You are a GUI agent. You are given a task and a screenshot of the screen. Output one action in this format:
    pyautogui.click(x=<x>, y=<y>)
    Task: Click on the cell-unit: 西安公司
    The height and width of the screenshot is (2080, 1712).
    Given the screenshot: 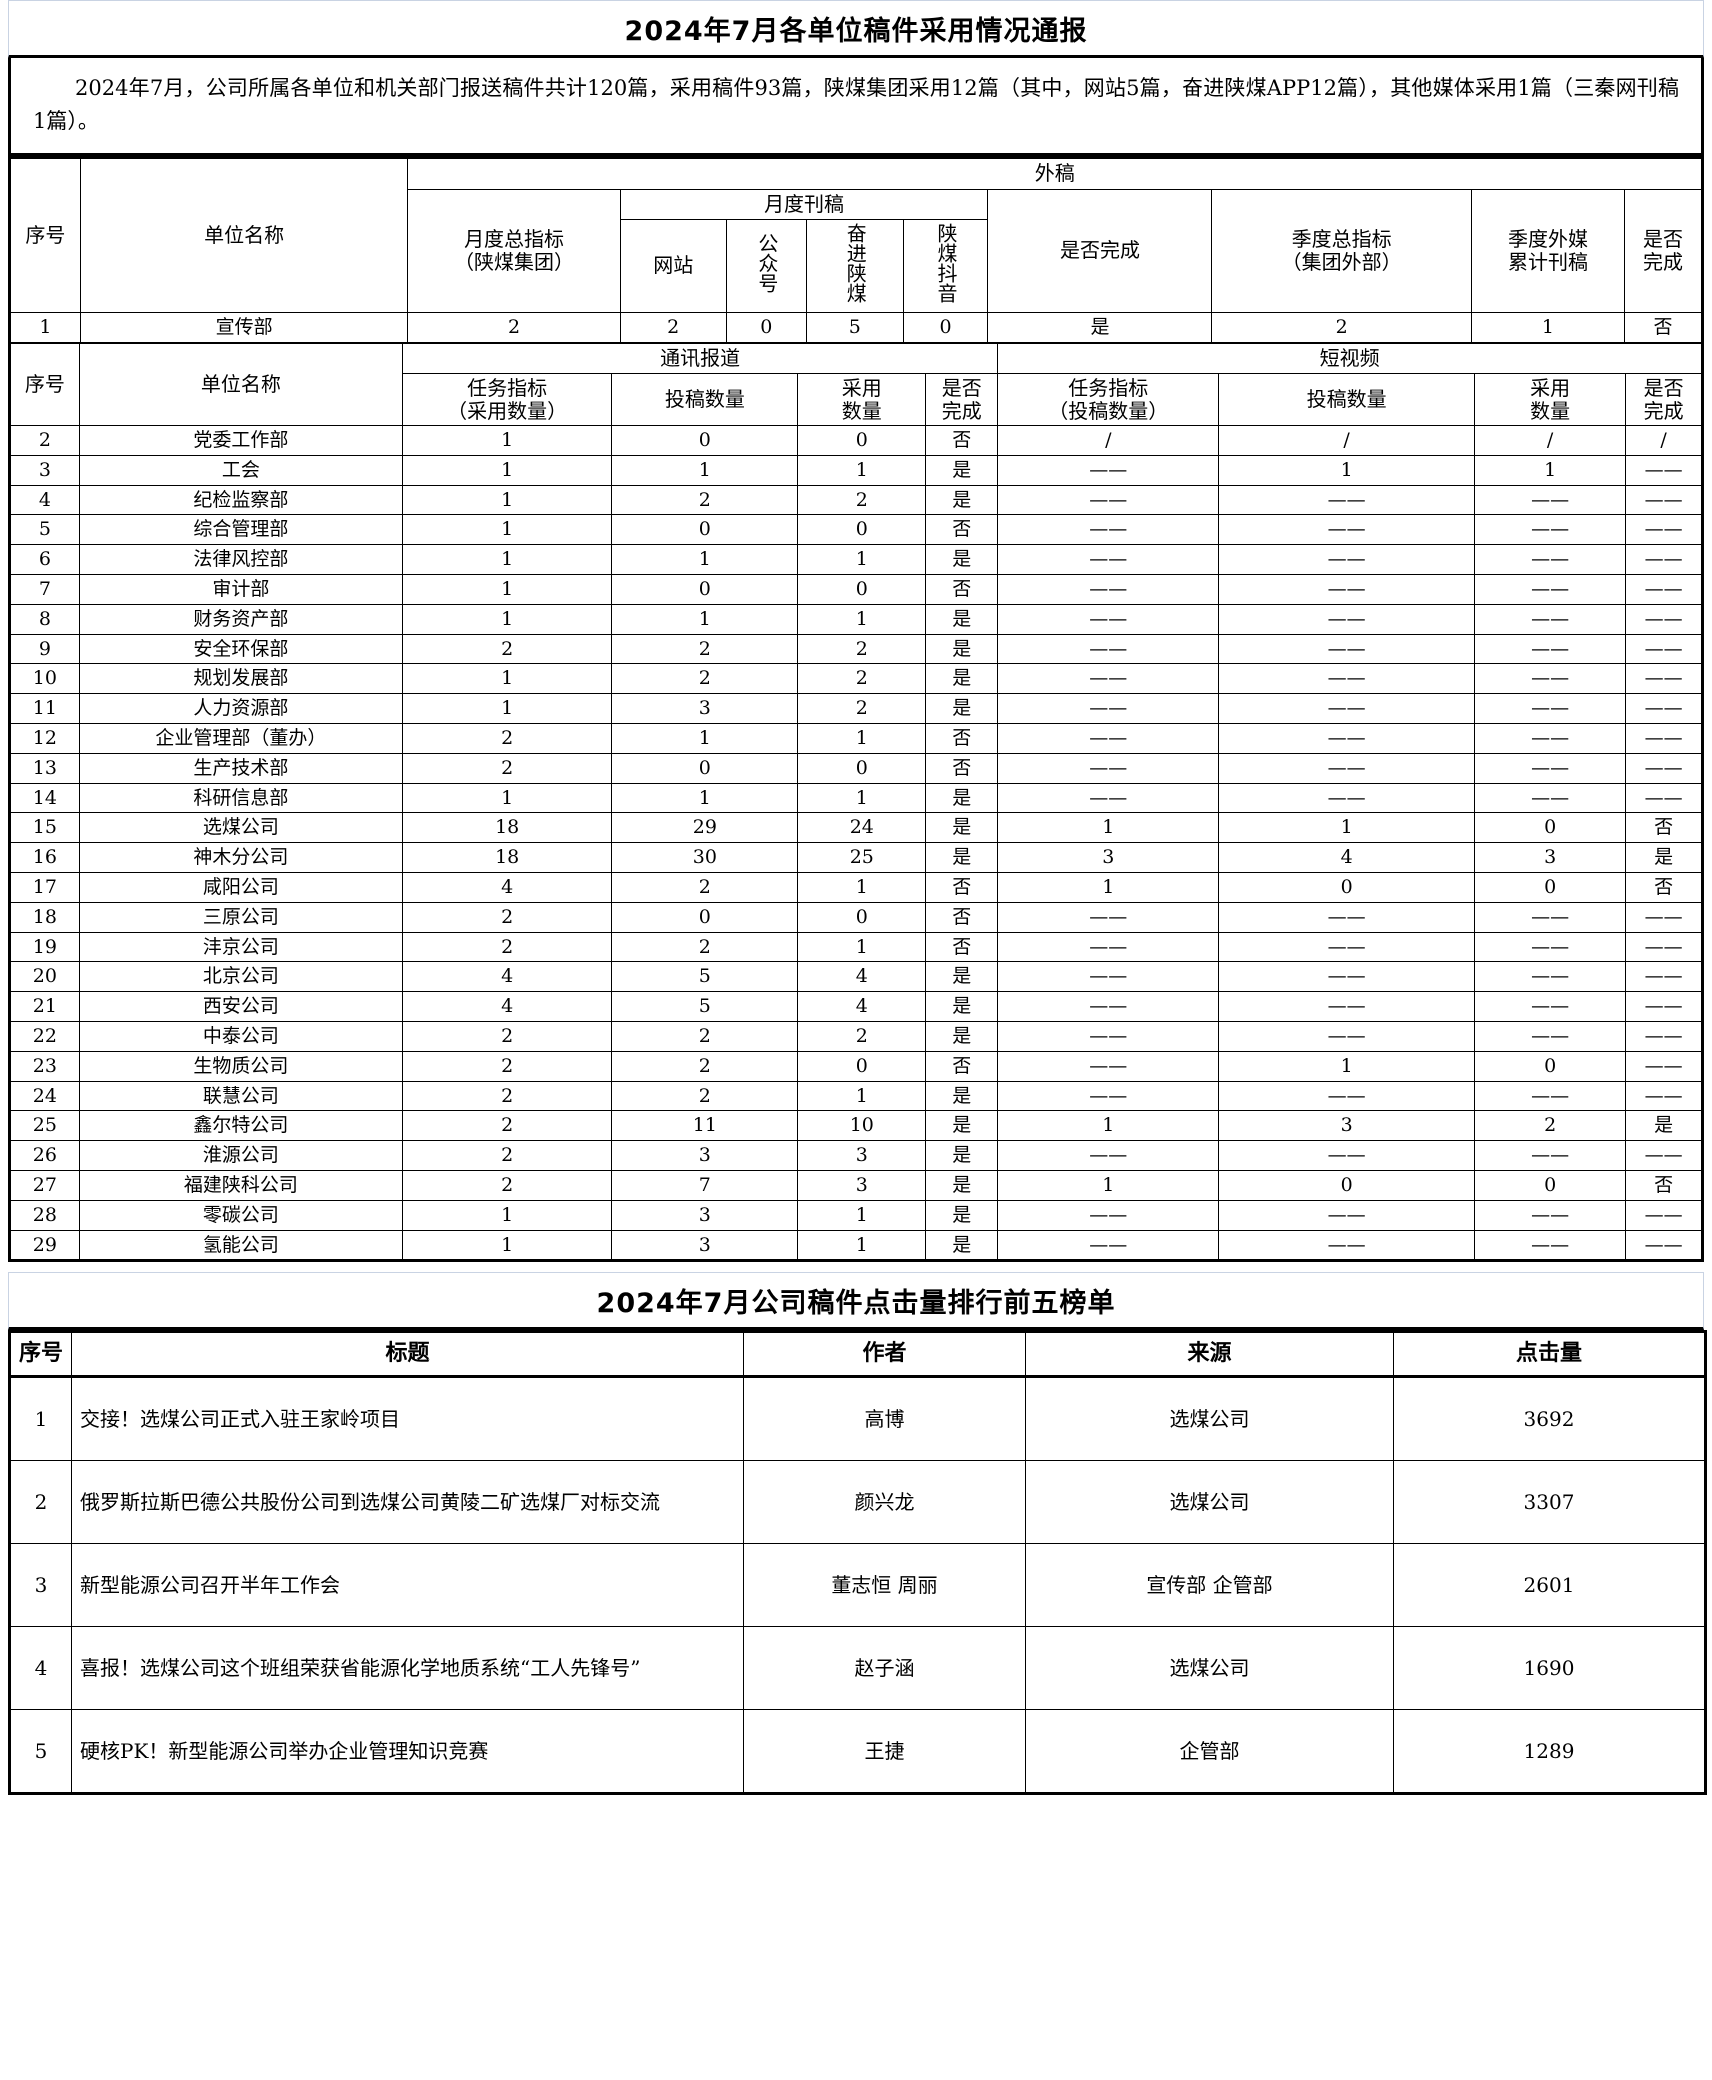 What is the action you would take?
    pyautogui.click(x=241, y=1006)
    